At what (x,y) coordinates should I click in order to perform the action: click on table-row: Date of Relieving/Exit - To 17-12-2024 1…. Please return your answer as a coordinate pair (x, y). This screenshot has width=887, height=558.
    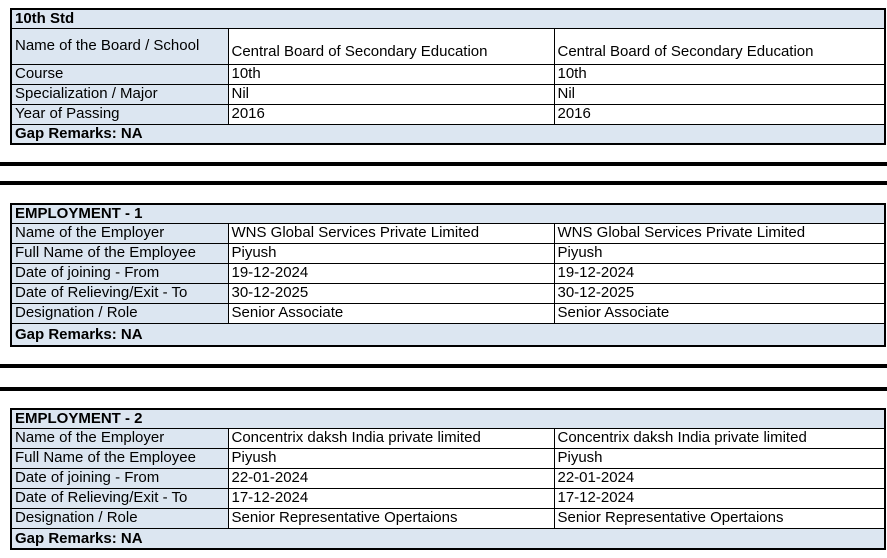
    Looking at the image, I should click on (448, 498).